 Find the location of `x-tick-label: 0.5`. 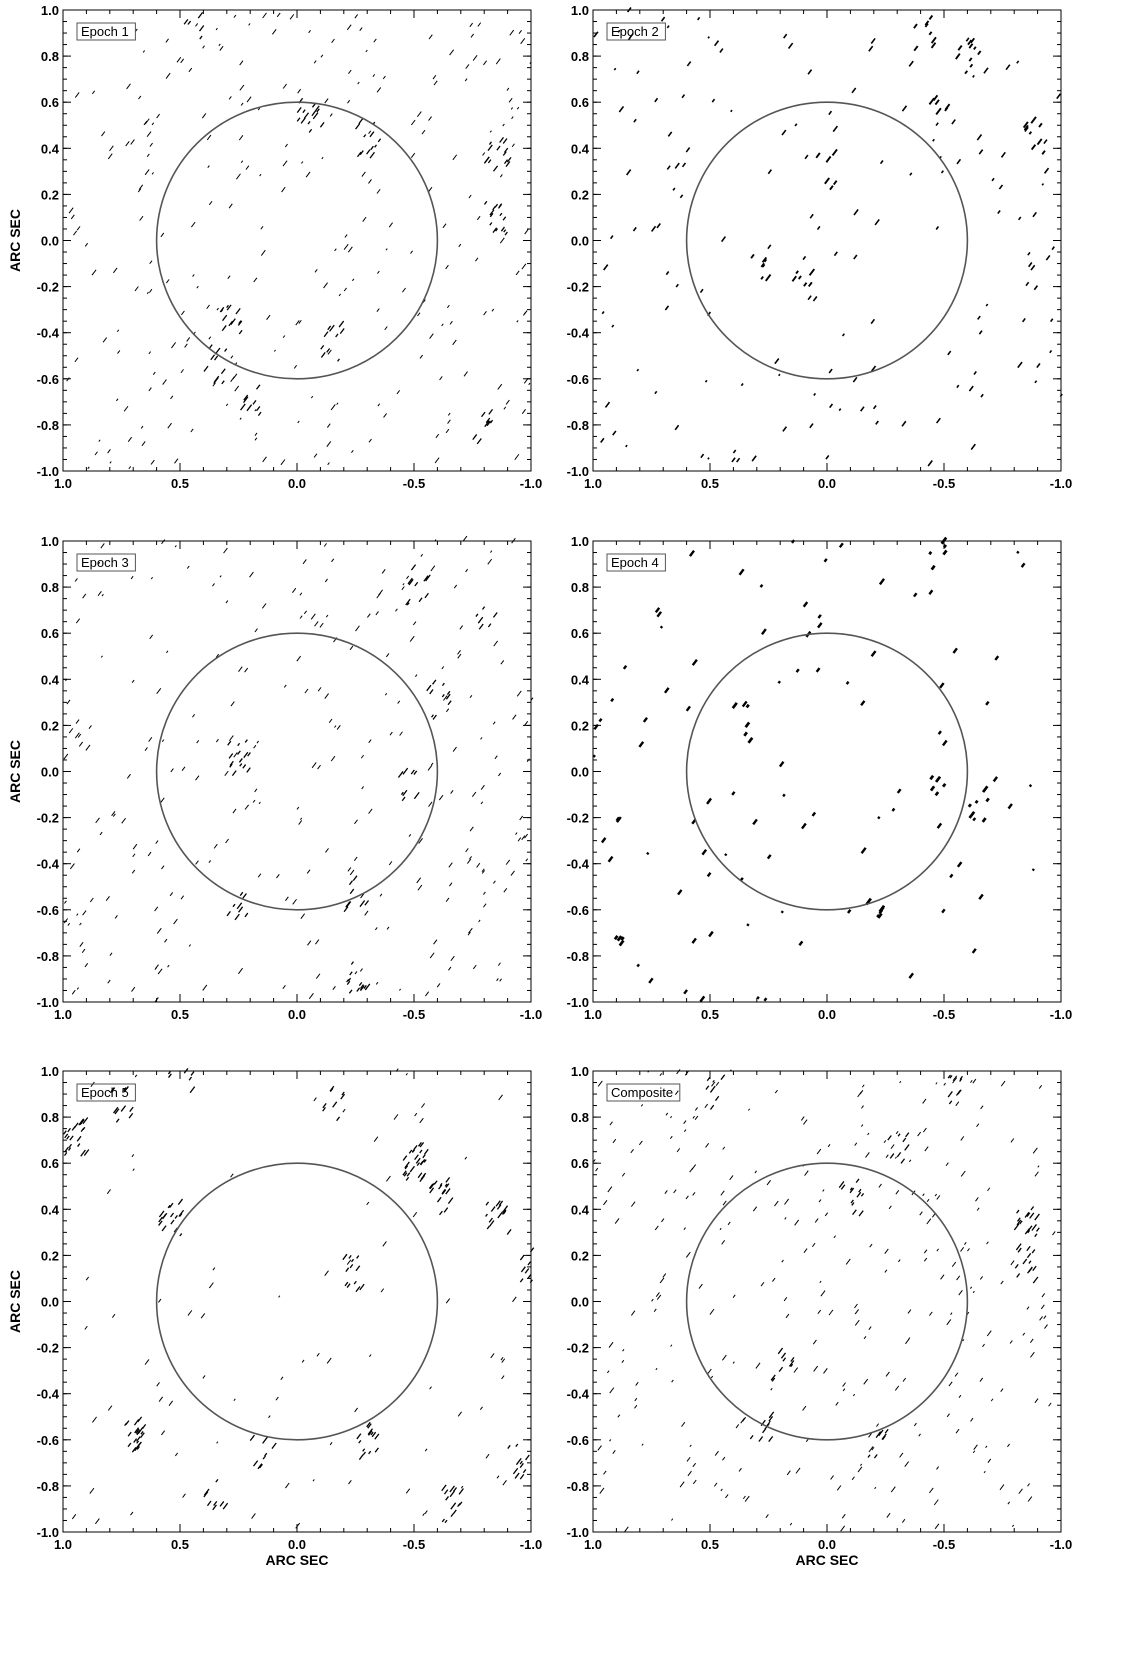

x-tick-label: 0.5 is located at coordinates (710, 1014).